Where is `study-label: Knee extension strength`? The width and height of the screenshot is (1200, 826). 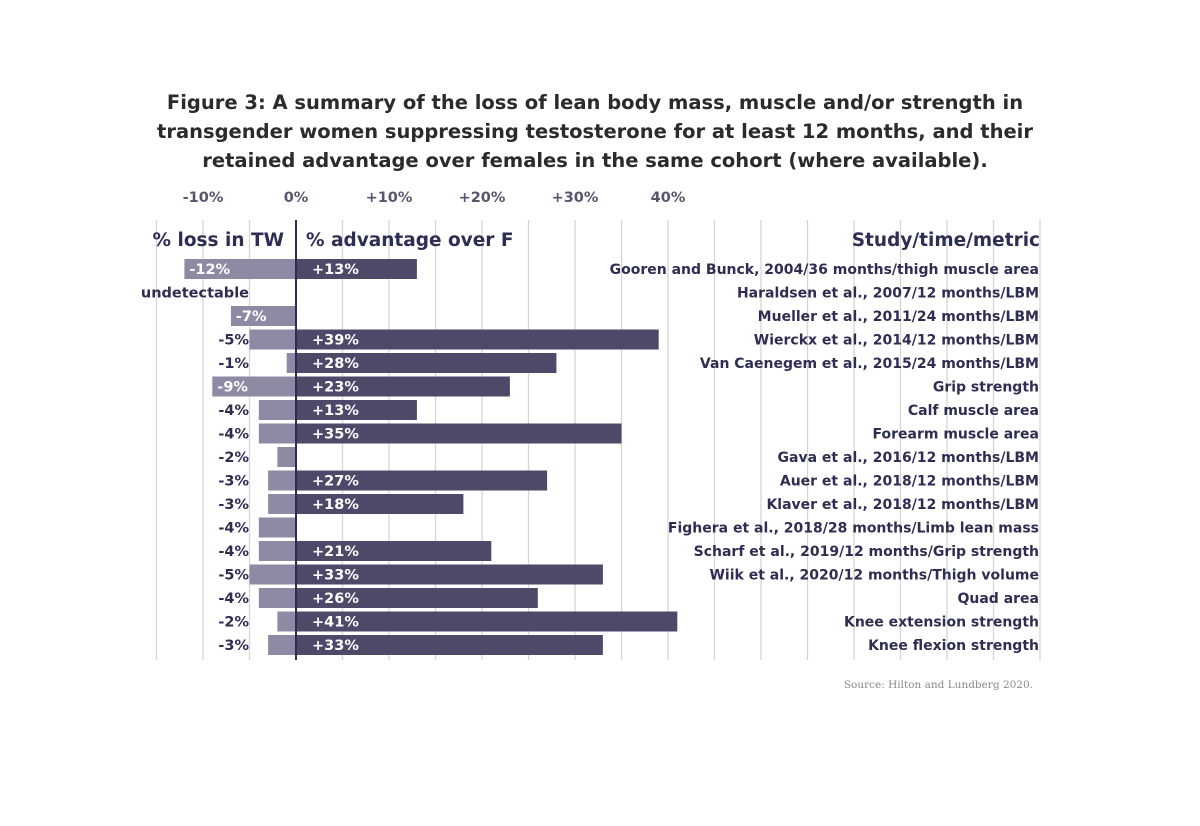 study-label: Knee extension strength is located at coordinates (941, 623).